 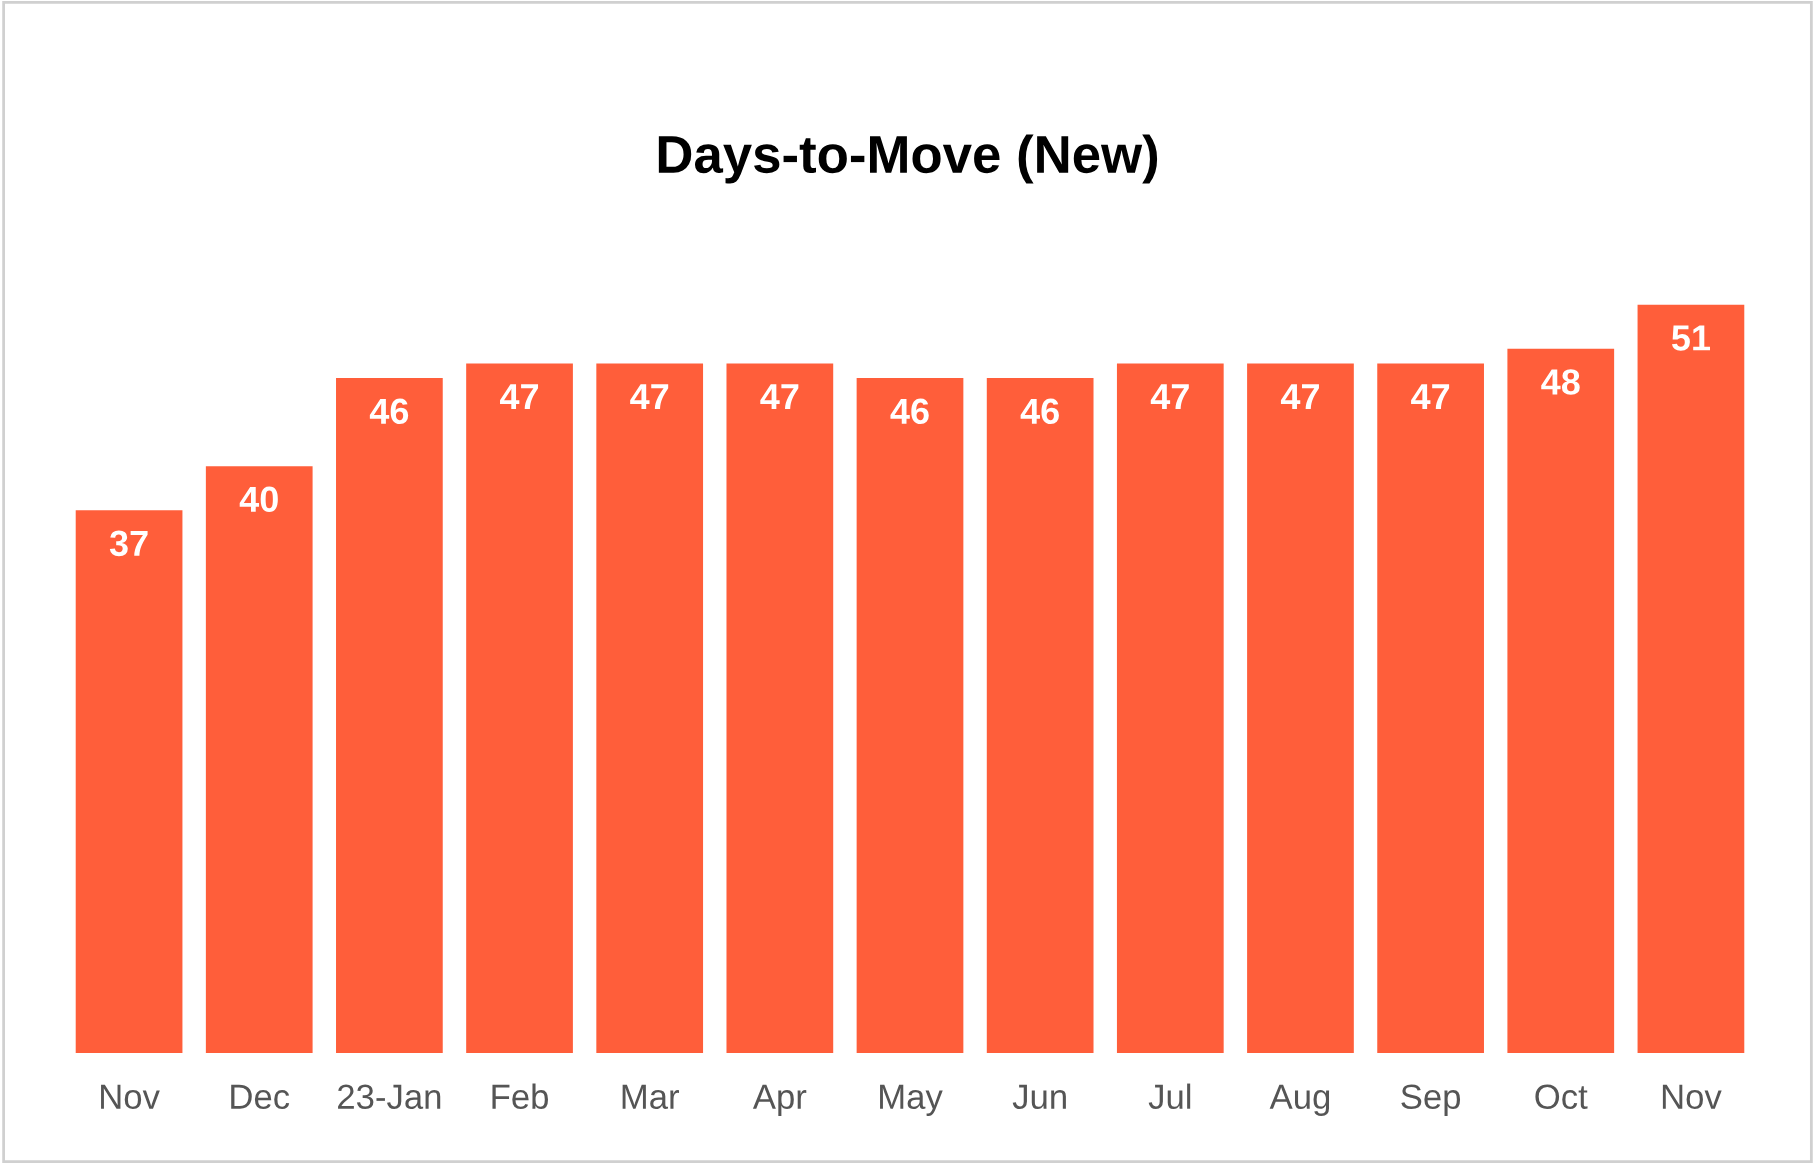 What do you see at coordinates (911, 1100) in the screenshot?
I see `x-tick-label: May` at bounding box center [911, 1100].